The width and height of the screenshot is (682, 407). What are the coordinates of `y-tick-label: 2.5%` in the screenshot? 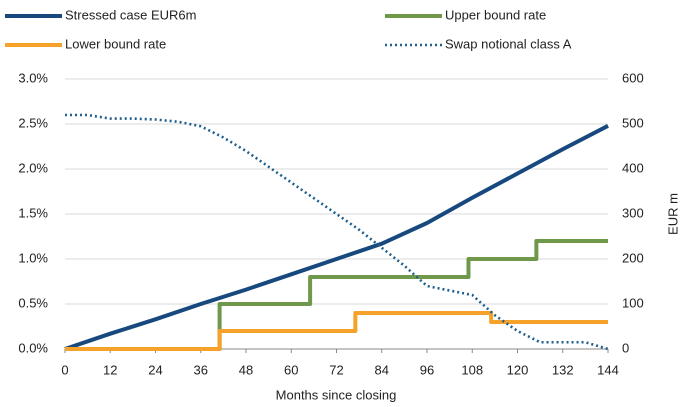 It's located at (33, 122).